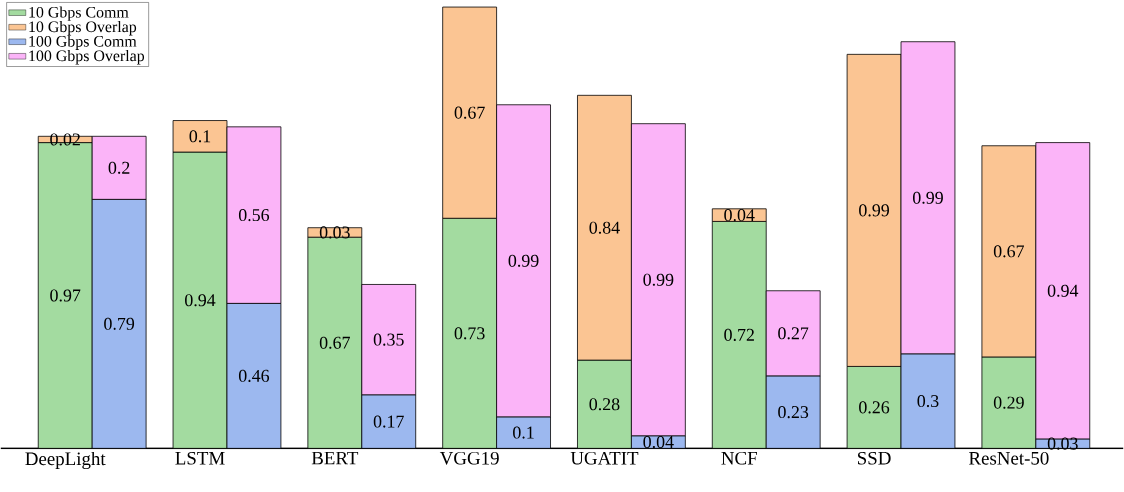 Image resolution: width=1124 pixels, height=492 pixels. Describe the element at coordinates (83, 28) in the screenshot. I see `legend-label: 10 Gbps Overlap` at that location.